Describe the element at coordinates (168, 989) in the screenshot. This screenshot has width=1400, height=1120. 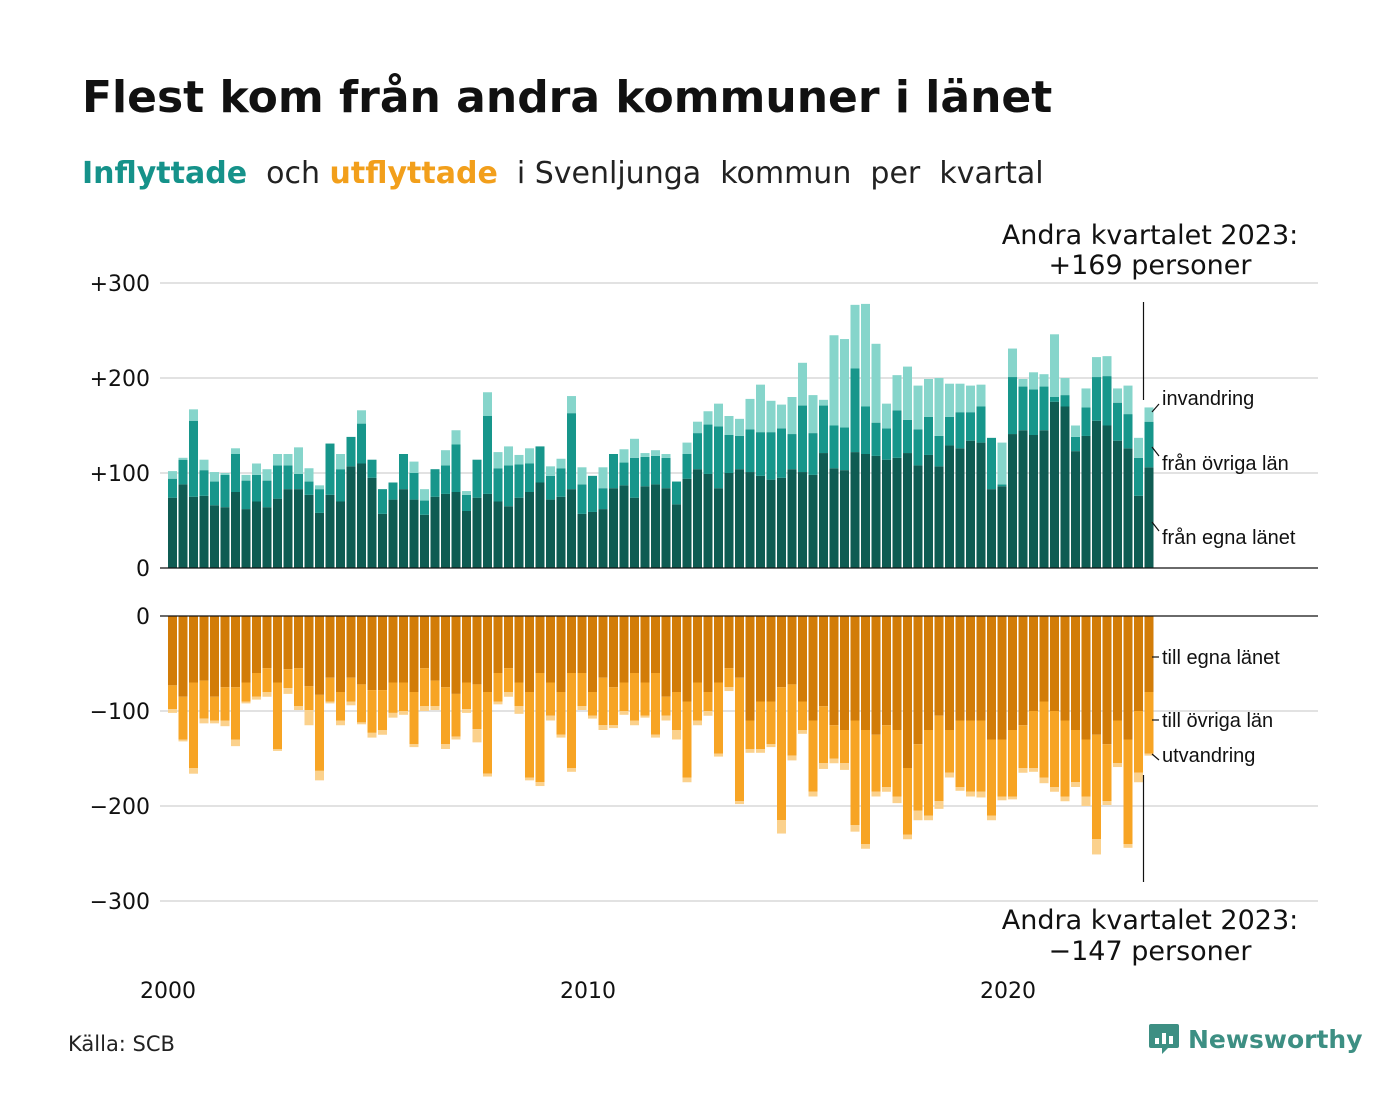
I see `x-tick-label: 2000` at that location.